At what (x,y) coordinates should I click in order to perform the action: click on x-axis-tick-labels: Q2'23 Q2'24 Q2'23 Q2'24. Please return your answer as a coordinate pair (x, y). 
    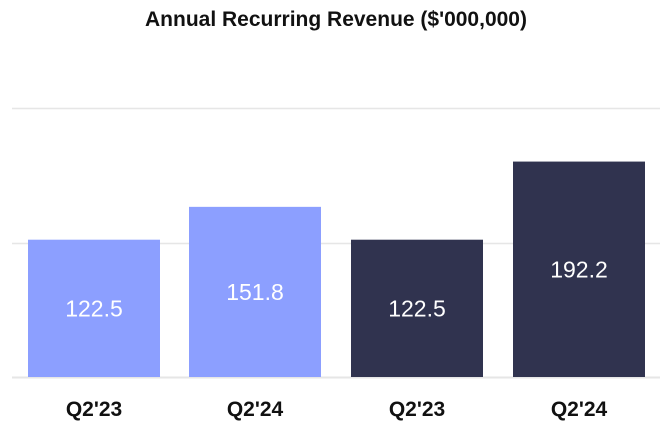
    Looking at the image, I should click on (337, 409).